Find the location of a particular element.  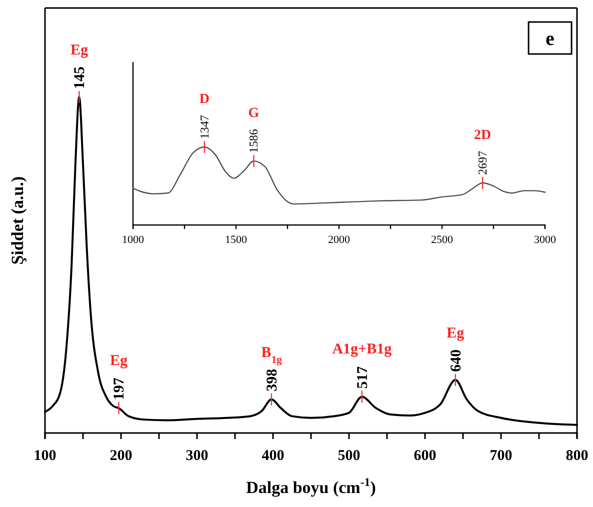

x-tick-label: 1000 is located at coordinates (133, 240).